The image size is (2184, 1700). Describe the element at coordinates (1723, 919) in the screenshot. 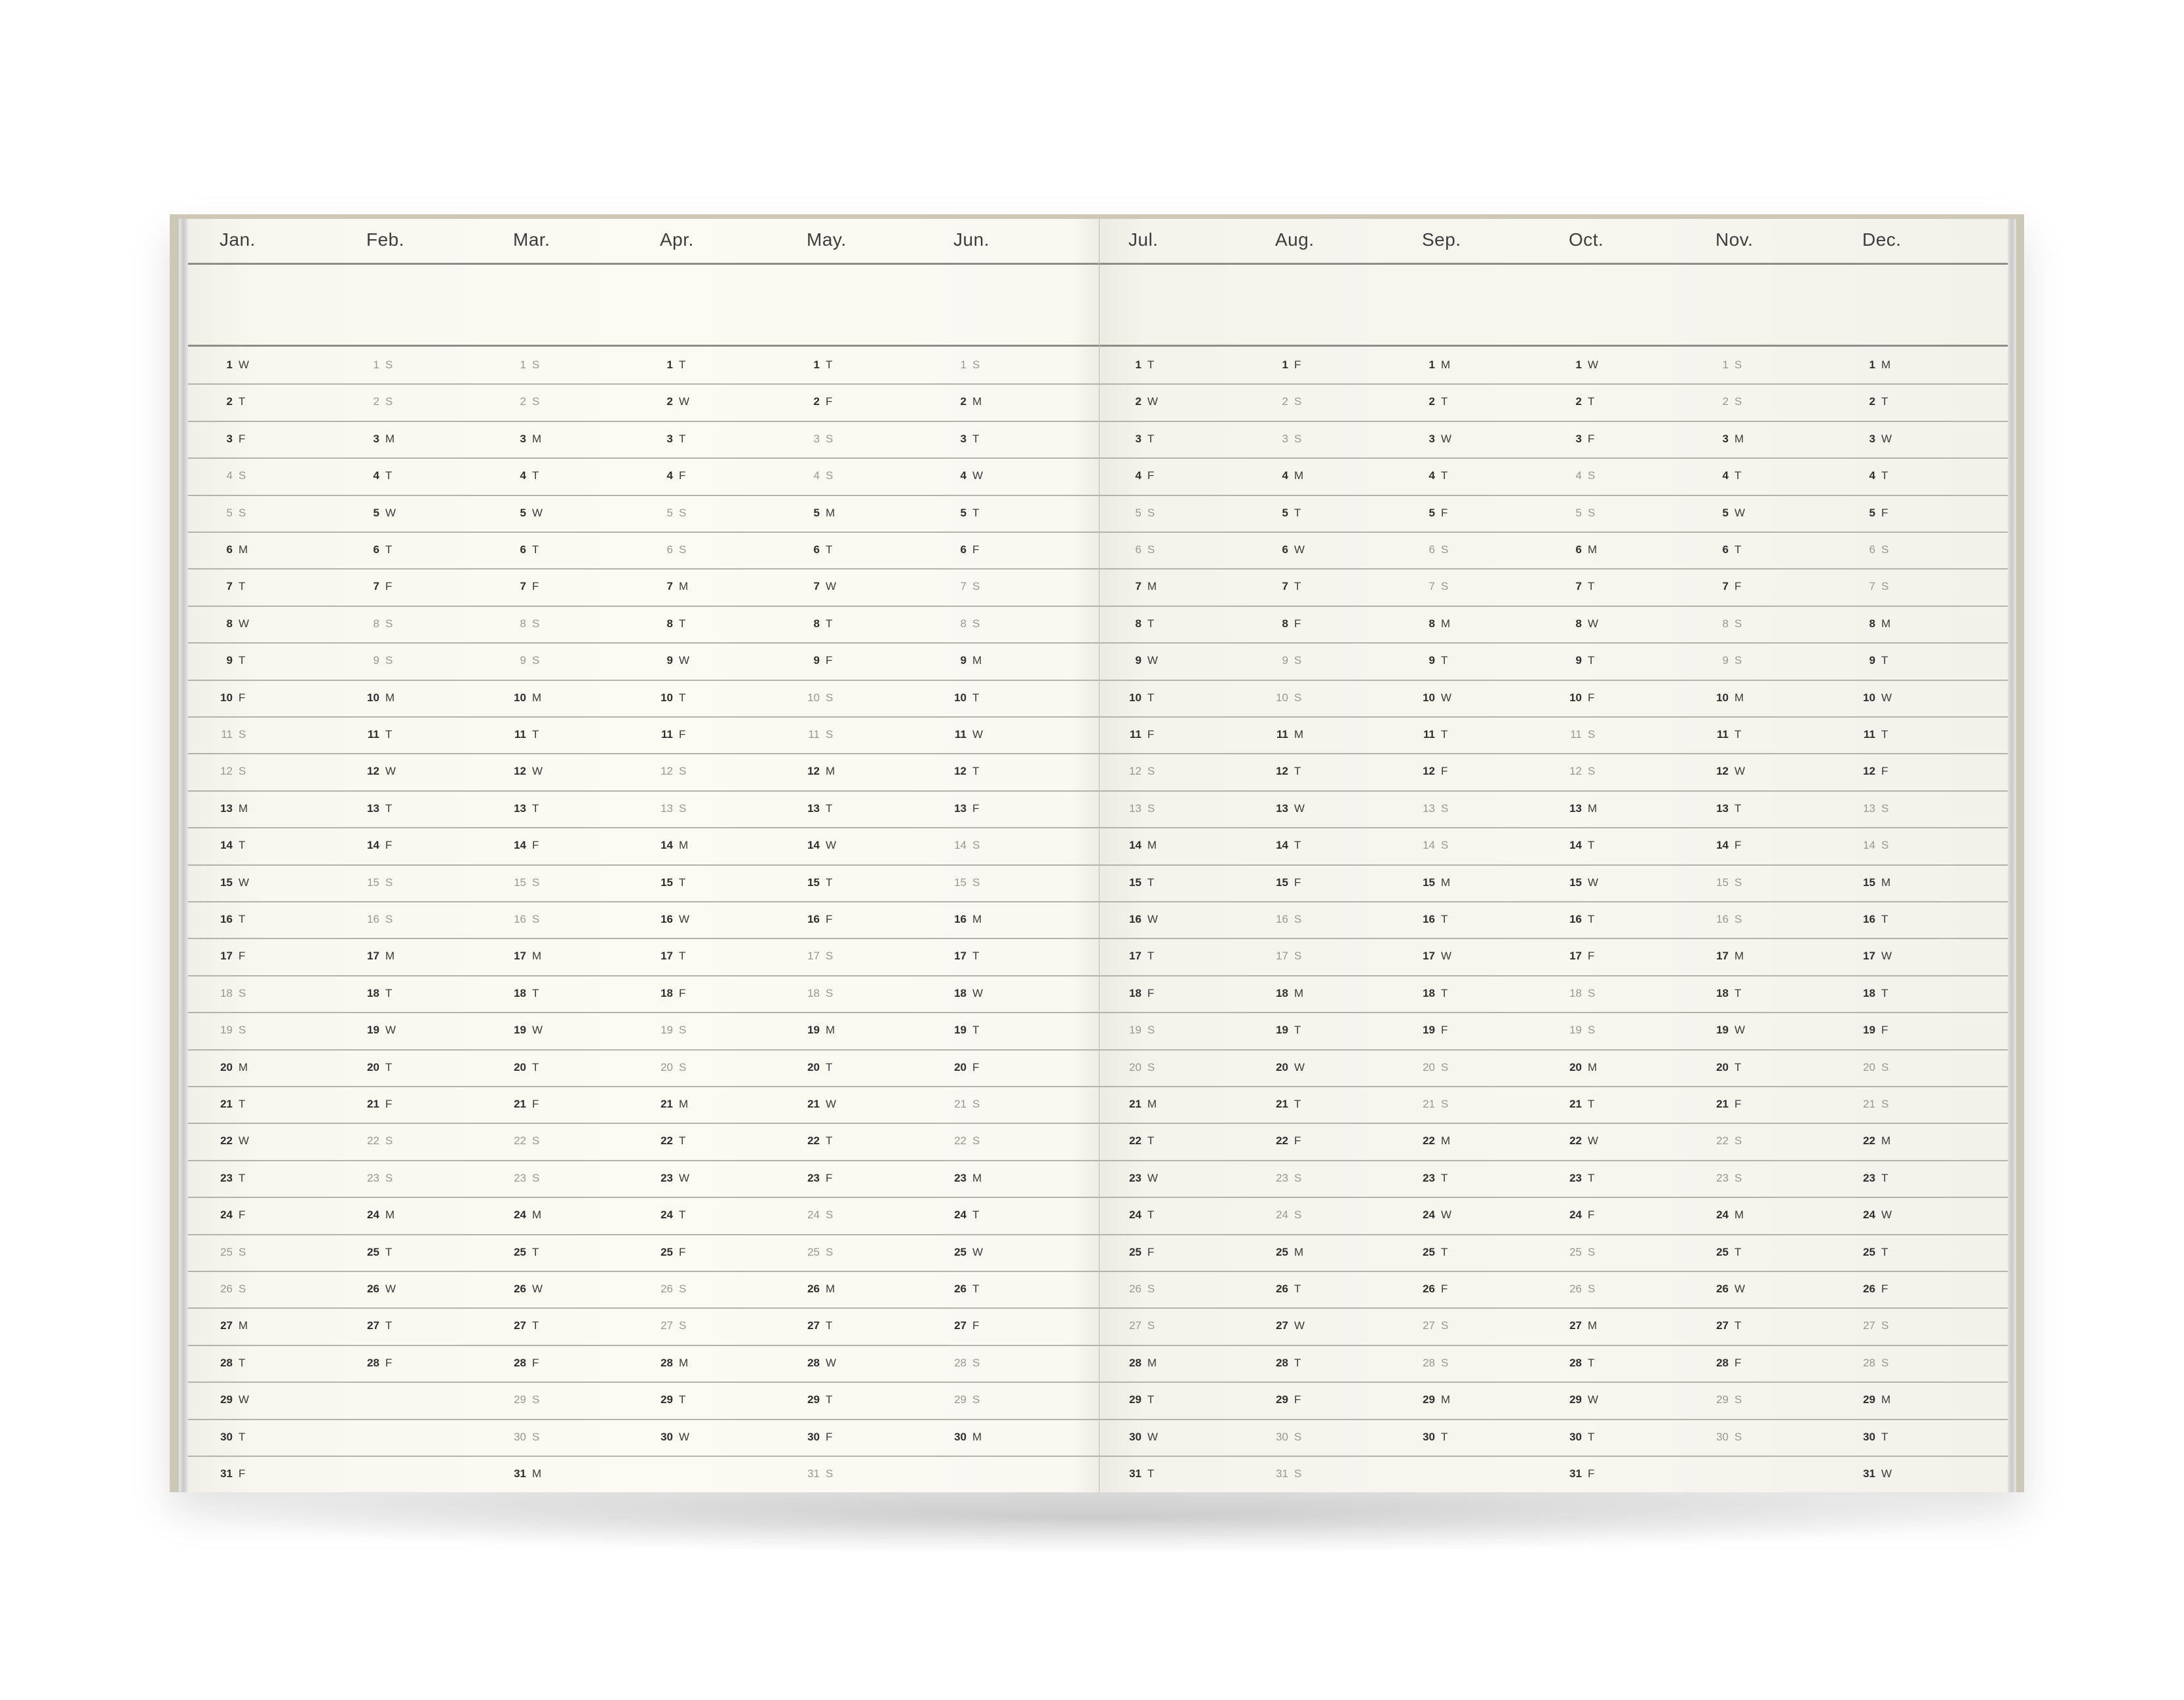

I see `day-entry: 16 S` at that location.